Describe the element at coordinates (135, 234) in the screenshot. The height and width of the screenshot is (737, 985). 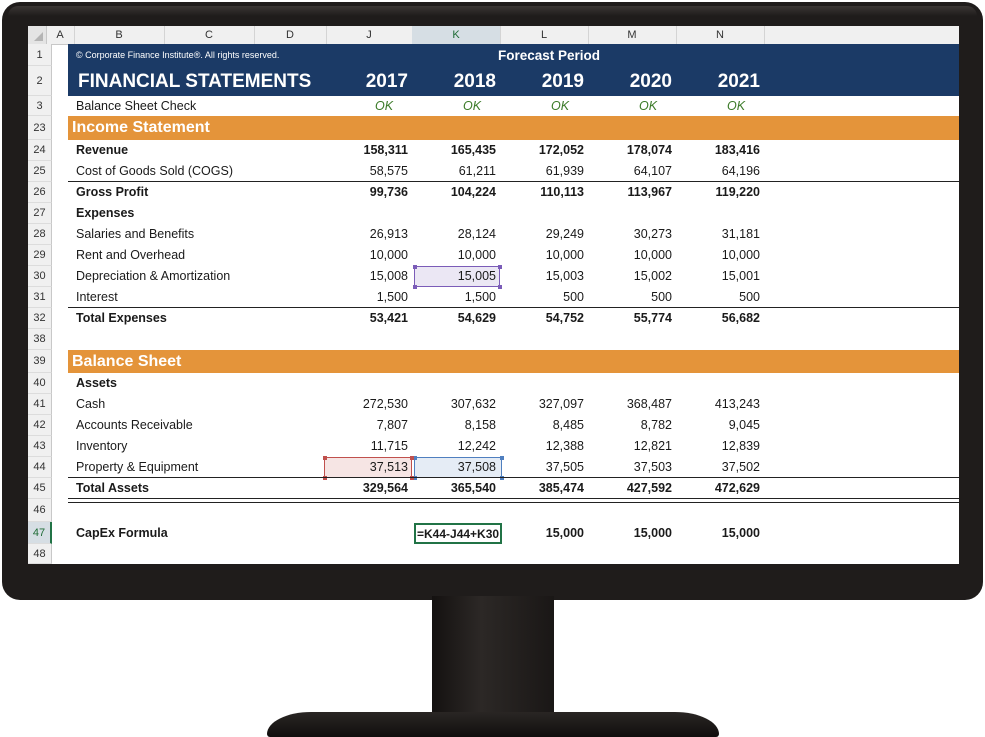
I see `salaries-label: Salaries and Benefits` at that location.